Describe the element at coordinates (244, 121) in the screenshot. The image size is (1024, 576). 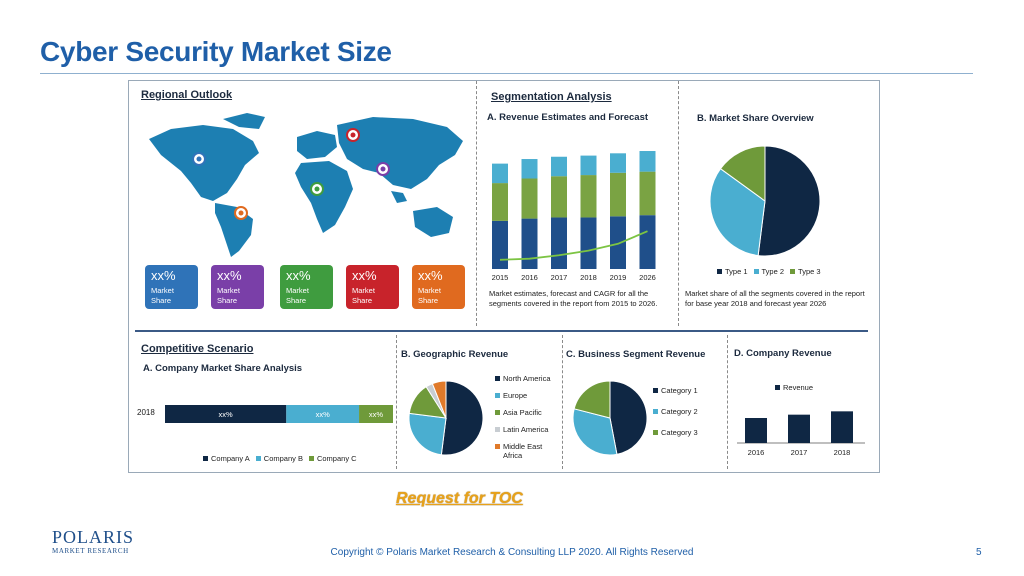
I see `greenland-shape` at that location.